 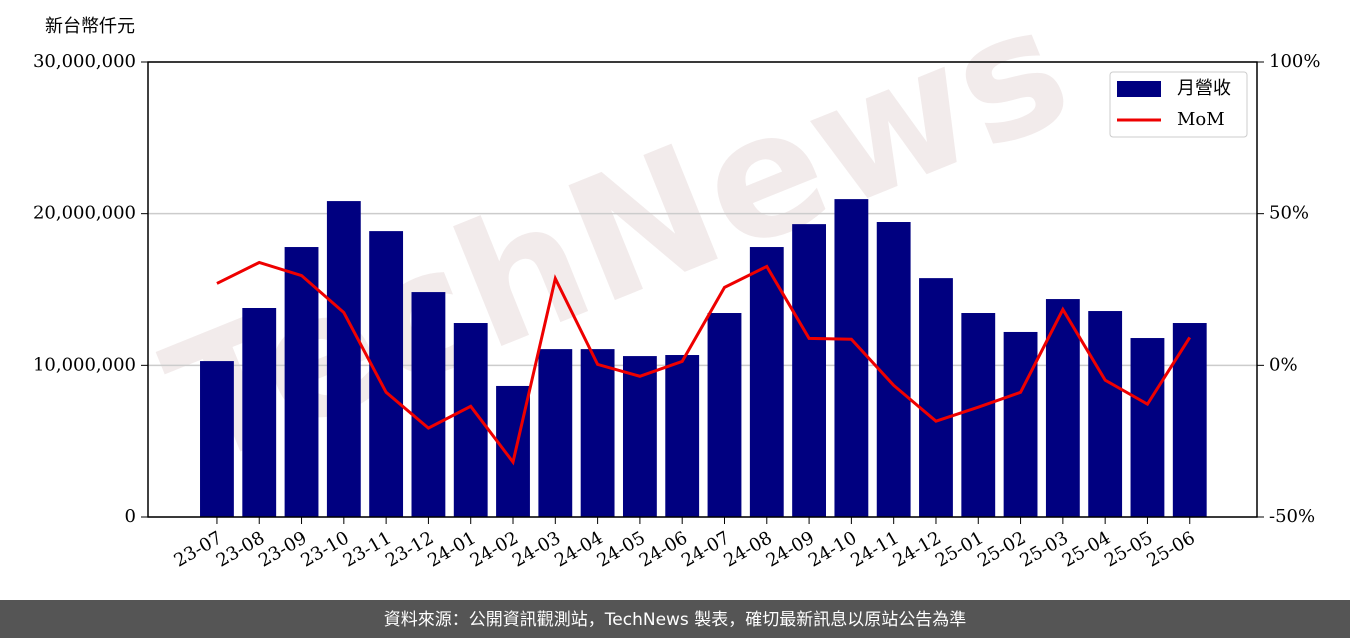 What do you see at coordinates (1139, 89) in the screenshot?
I see `legend-swatch` at bounding box center [1139, 89].